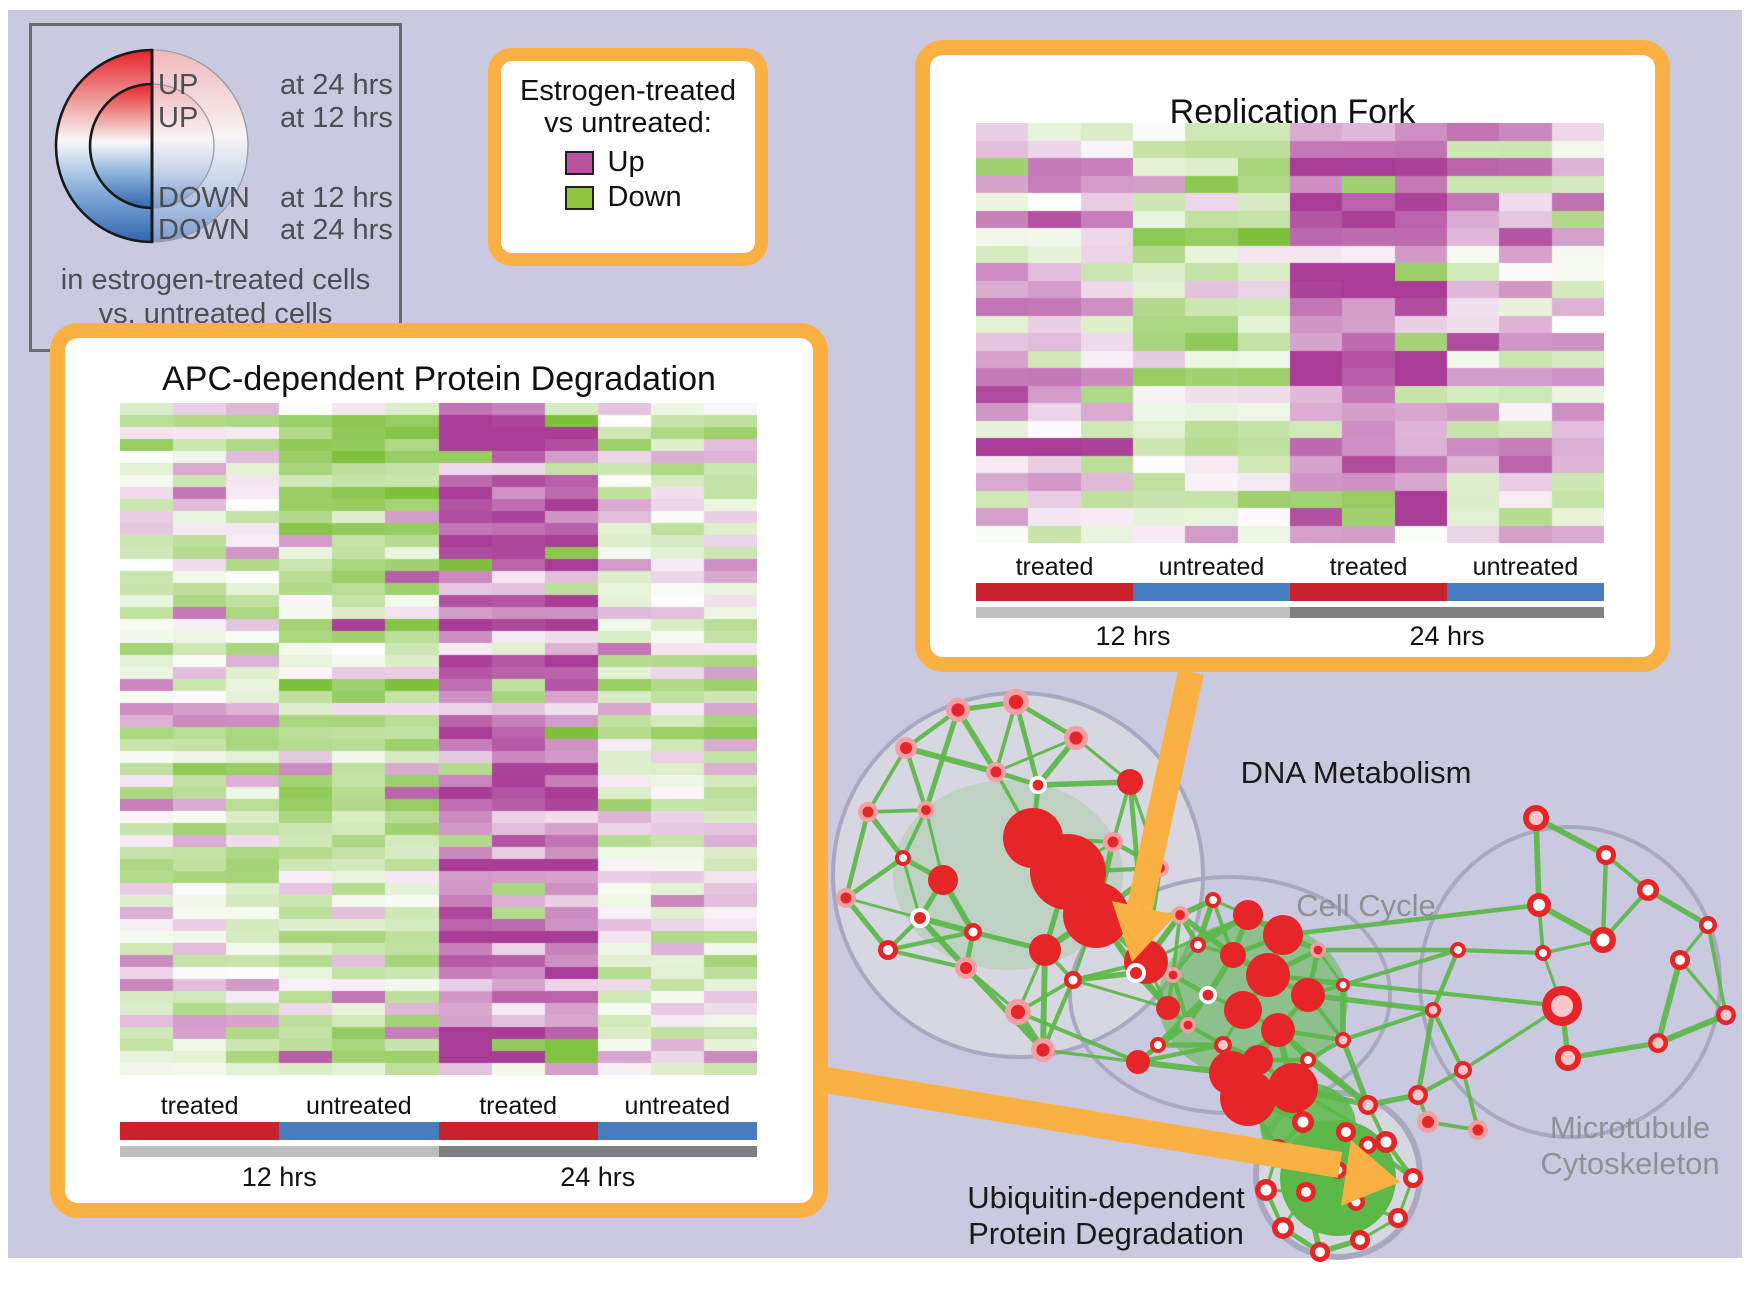 The width and height of the screenshot is (1750, 1289). Describe the element at coordinates (1106, 1215) in the screenshot. I see `network-label-ubiquitin-degradation: Ubiquitin-dependent Protein Degradation` at that location.